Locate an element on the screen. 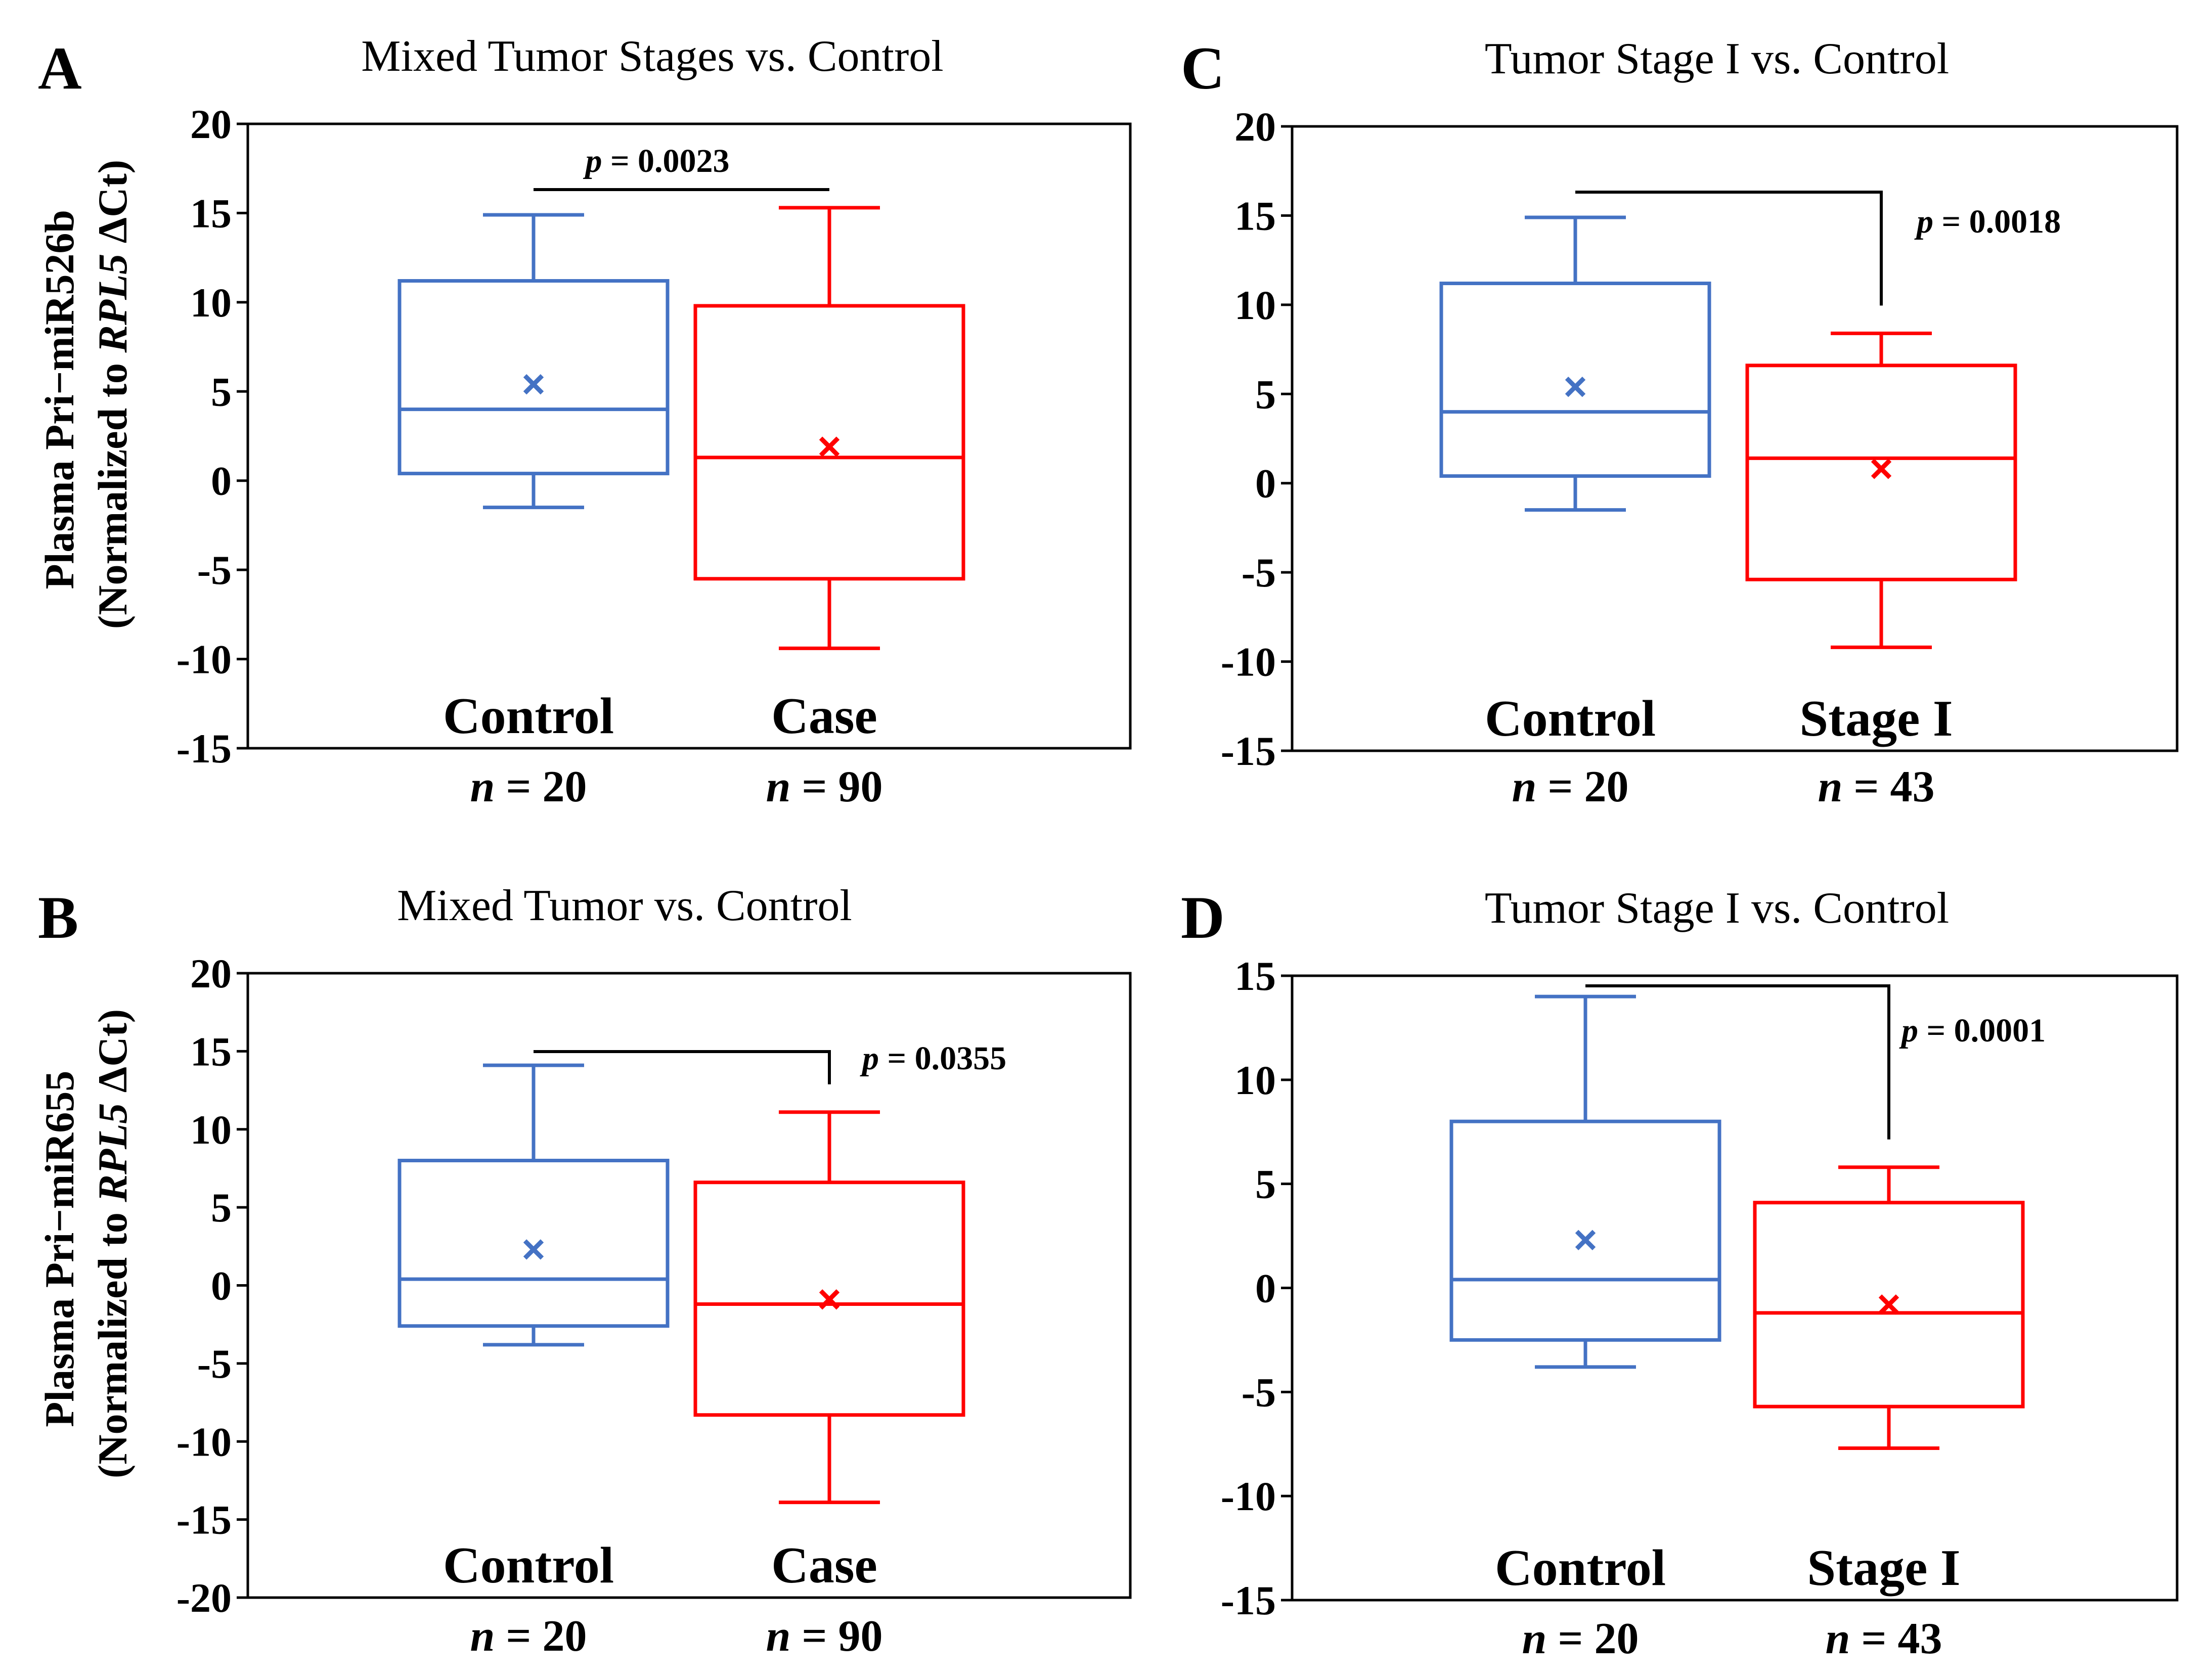 This screenshot has width=2212, height=1680. panel-letter-b: B is located at coordinates (58, 917).